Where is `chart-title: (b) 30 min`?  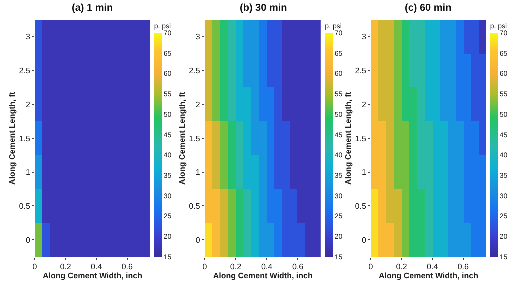 chart-title: (b) 30 min is located at coordinates (264, 8).